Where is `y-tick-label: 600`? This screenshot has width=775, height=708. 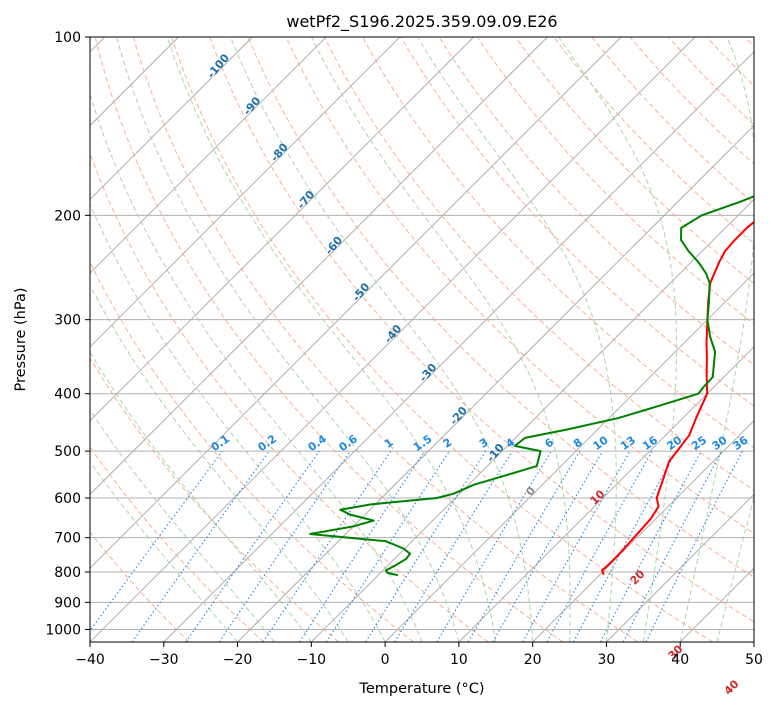 y-tick-label: 600 is located at coordinates (67, 499).